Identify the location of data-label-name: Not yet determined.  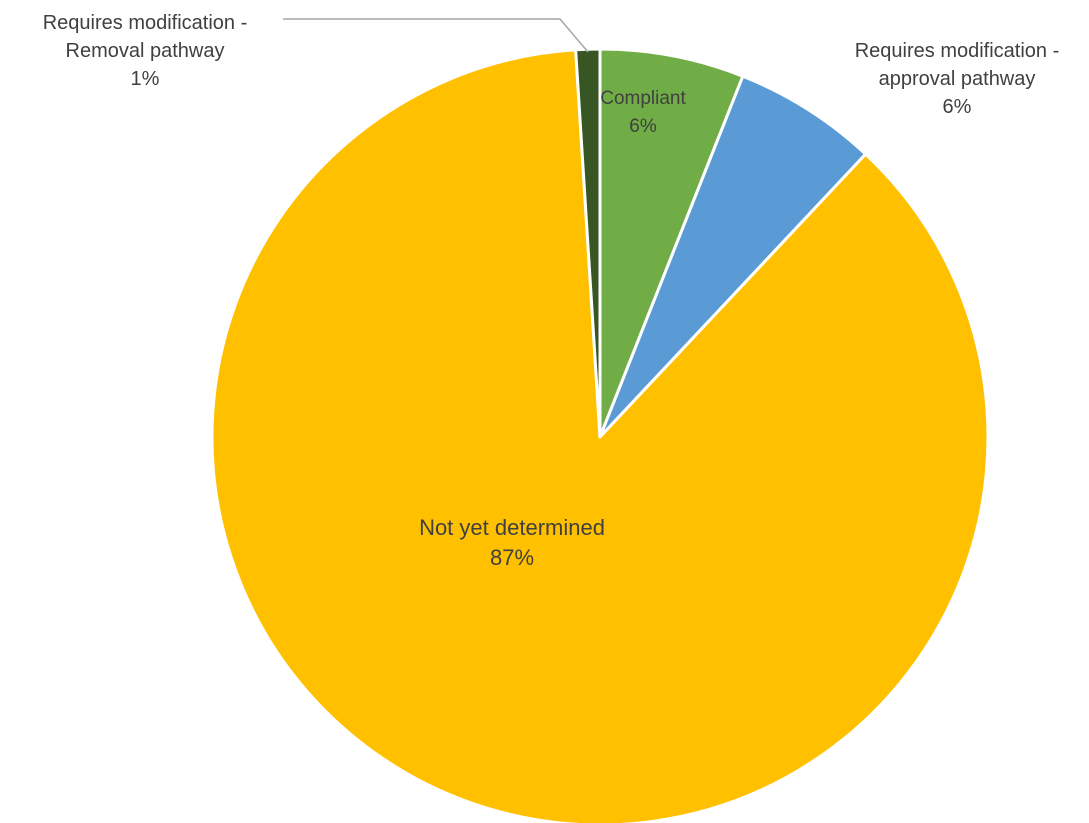
(512, 527).